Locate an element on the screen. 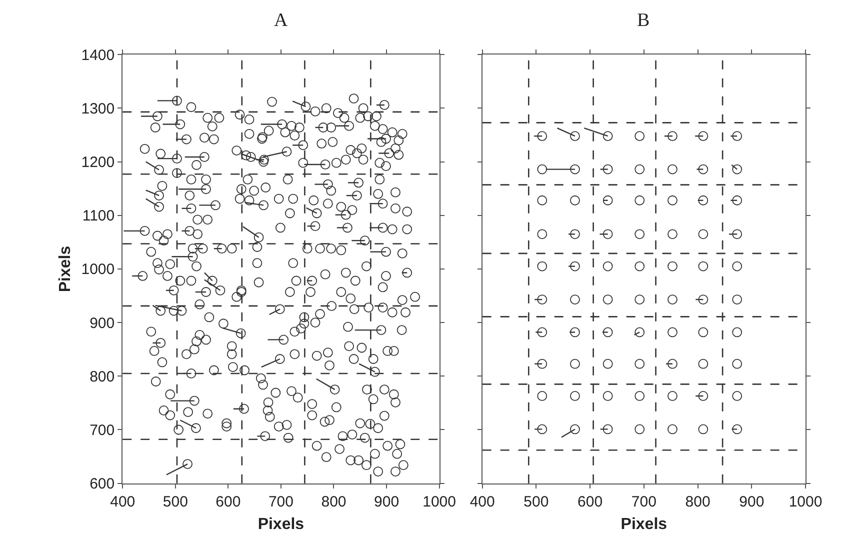  y-tick-label: 1000 is located at coordinates (98, 269).